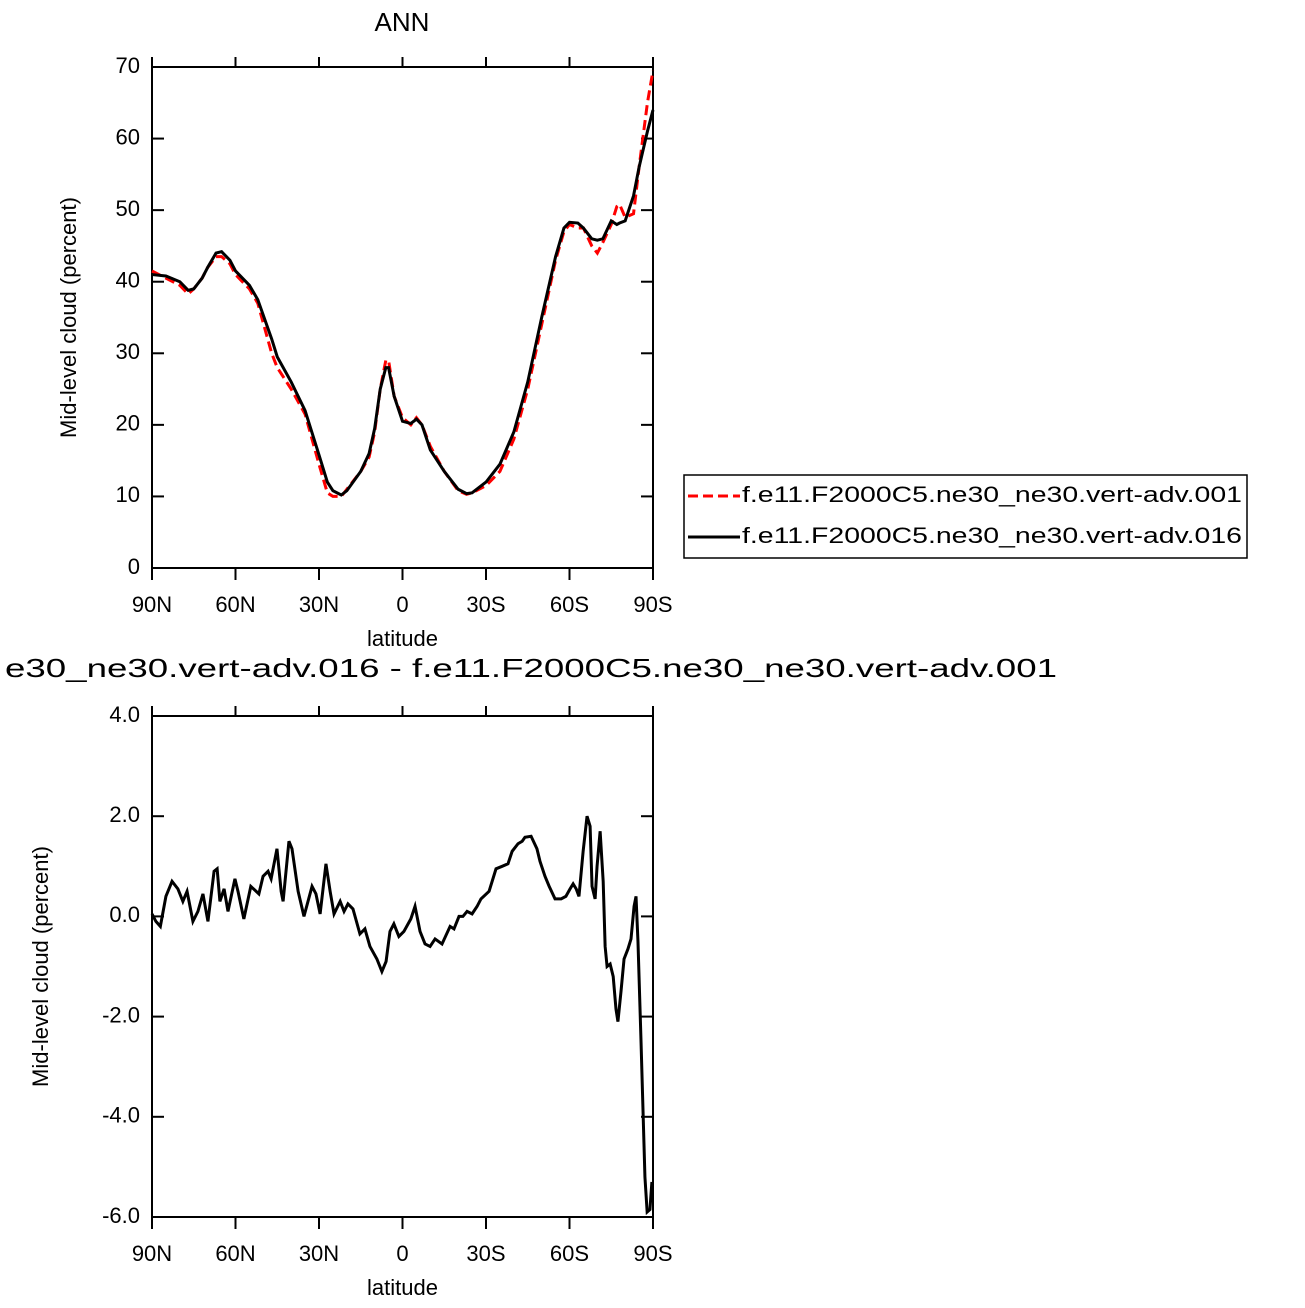 The image size is (1305, 1308). Describe the element at coordinates (128, 280) in the screenshot. I see `y-tick-label: 40` at that location.